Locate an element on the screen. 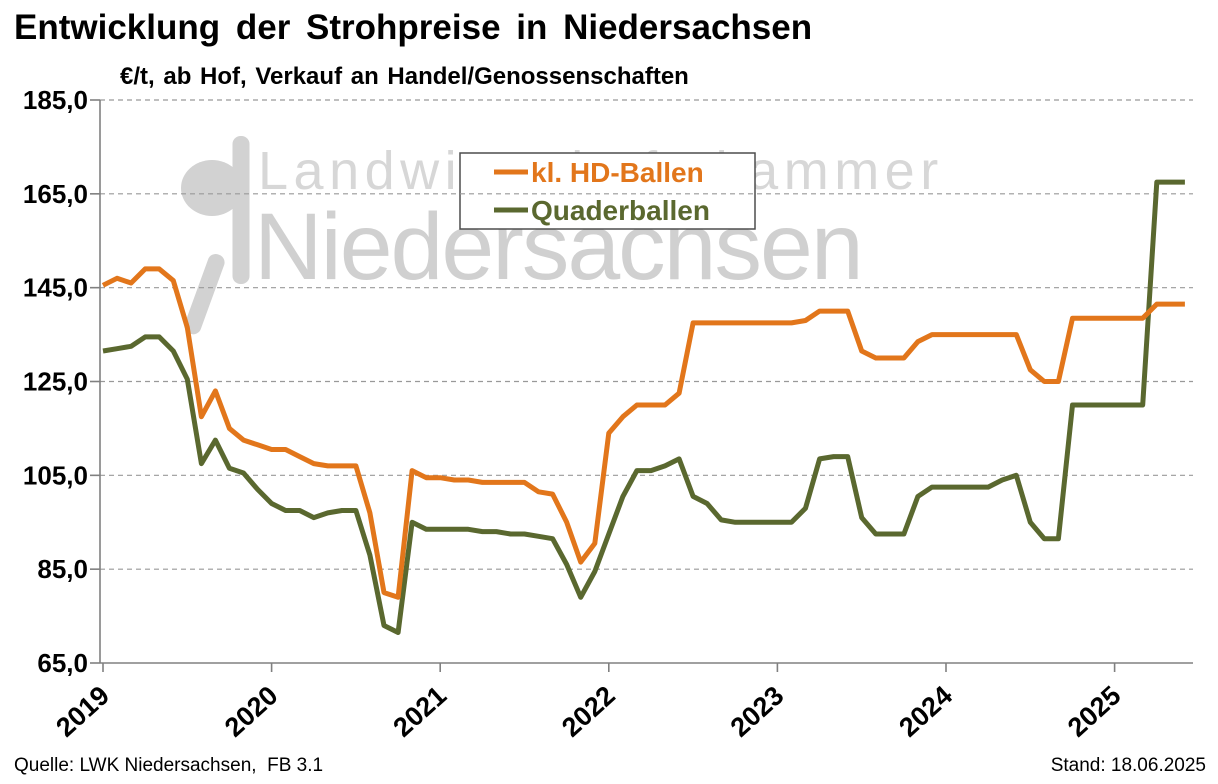 Image resolution: width=1218 pixels, height=784 pixels. x-tick-label: 2019 is located at coordinates (82, 711).